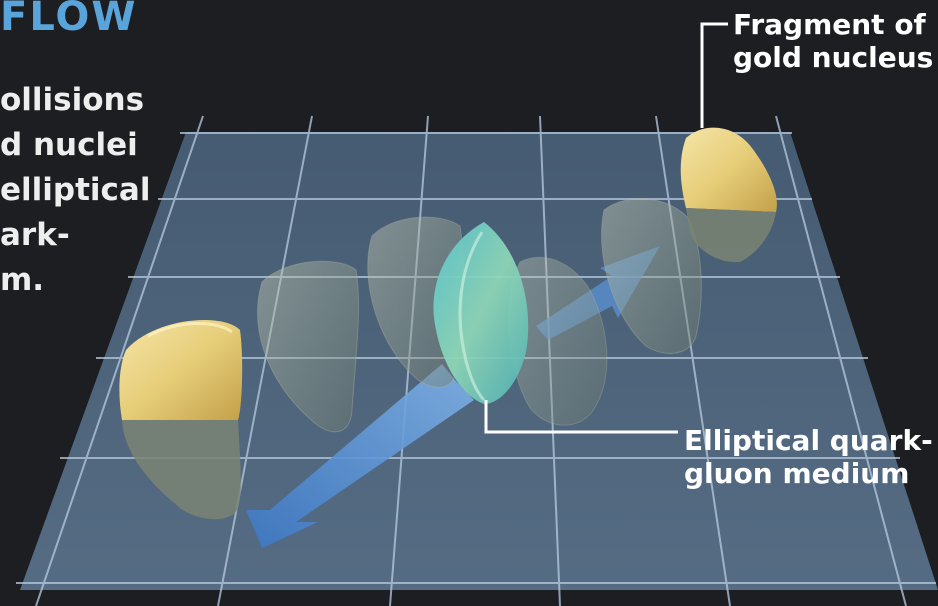 Image resolution: width=938 pixels, height=606 pixels. I want to click on fragment-label: Fragment of gold nucleus, so click(833, 41).